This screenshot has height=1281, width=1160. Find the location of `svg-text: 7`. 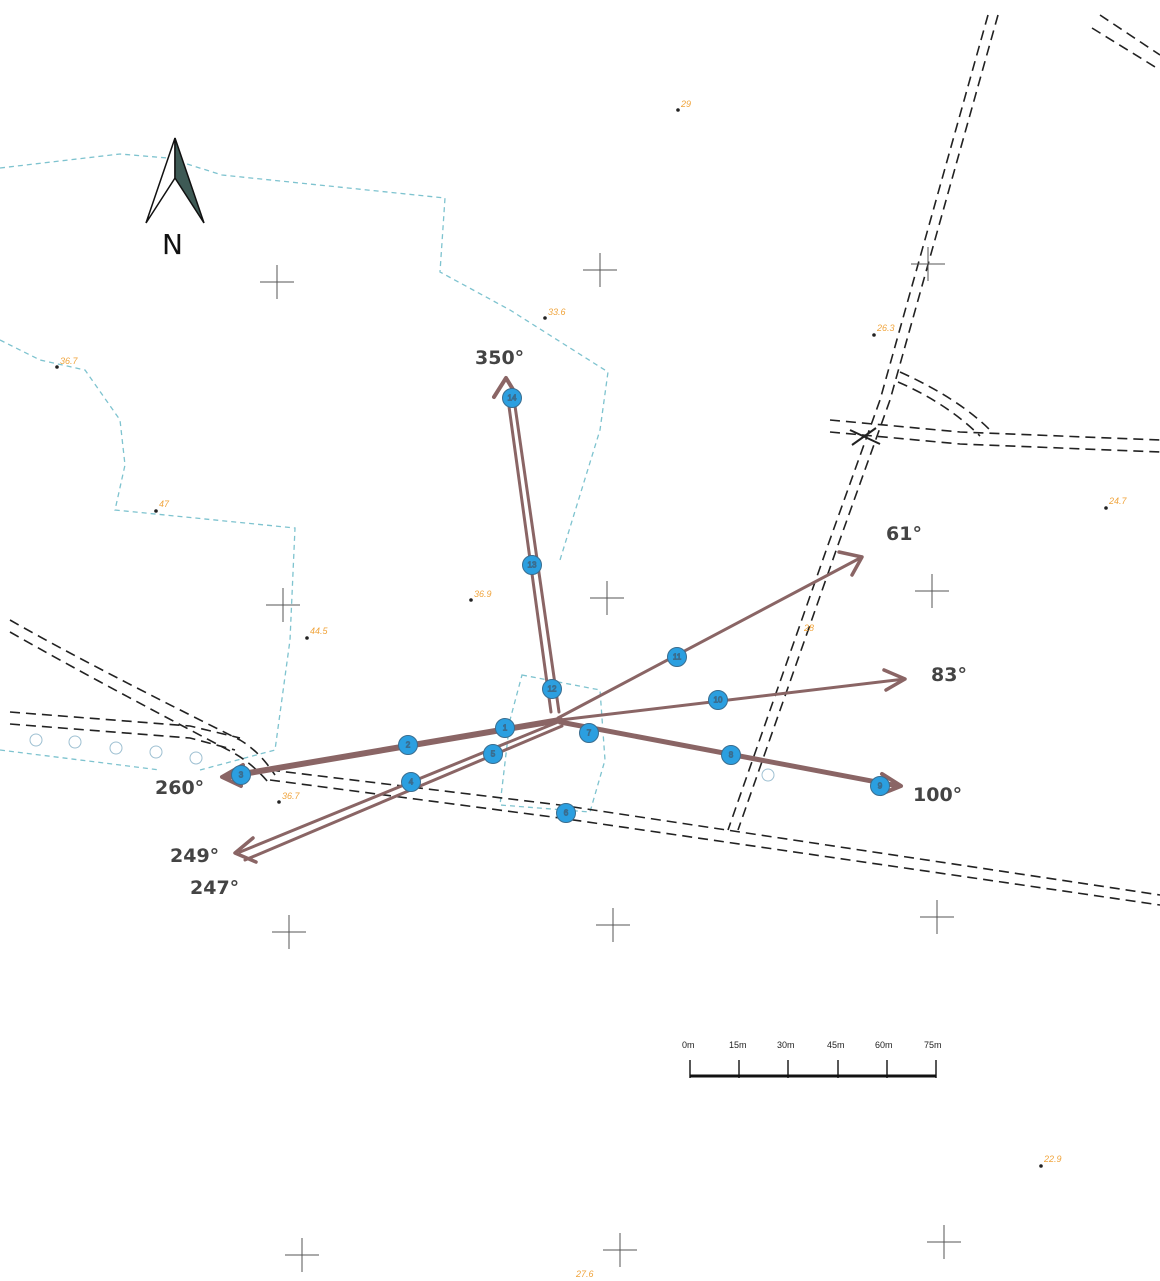

svg-text: 7 is located at coordinates (589, 733).